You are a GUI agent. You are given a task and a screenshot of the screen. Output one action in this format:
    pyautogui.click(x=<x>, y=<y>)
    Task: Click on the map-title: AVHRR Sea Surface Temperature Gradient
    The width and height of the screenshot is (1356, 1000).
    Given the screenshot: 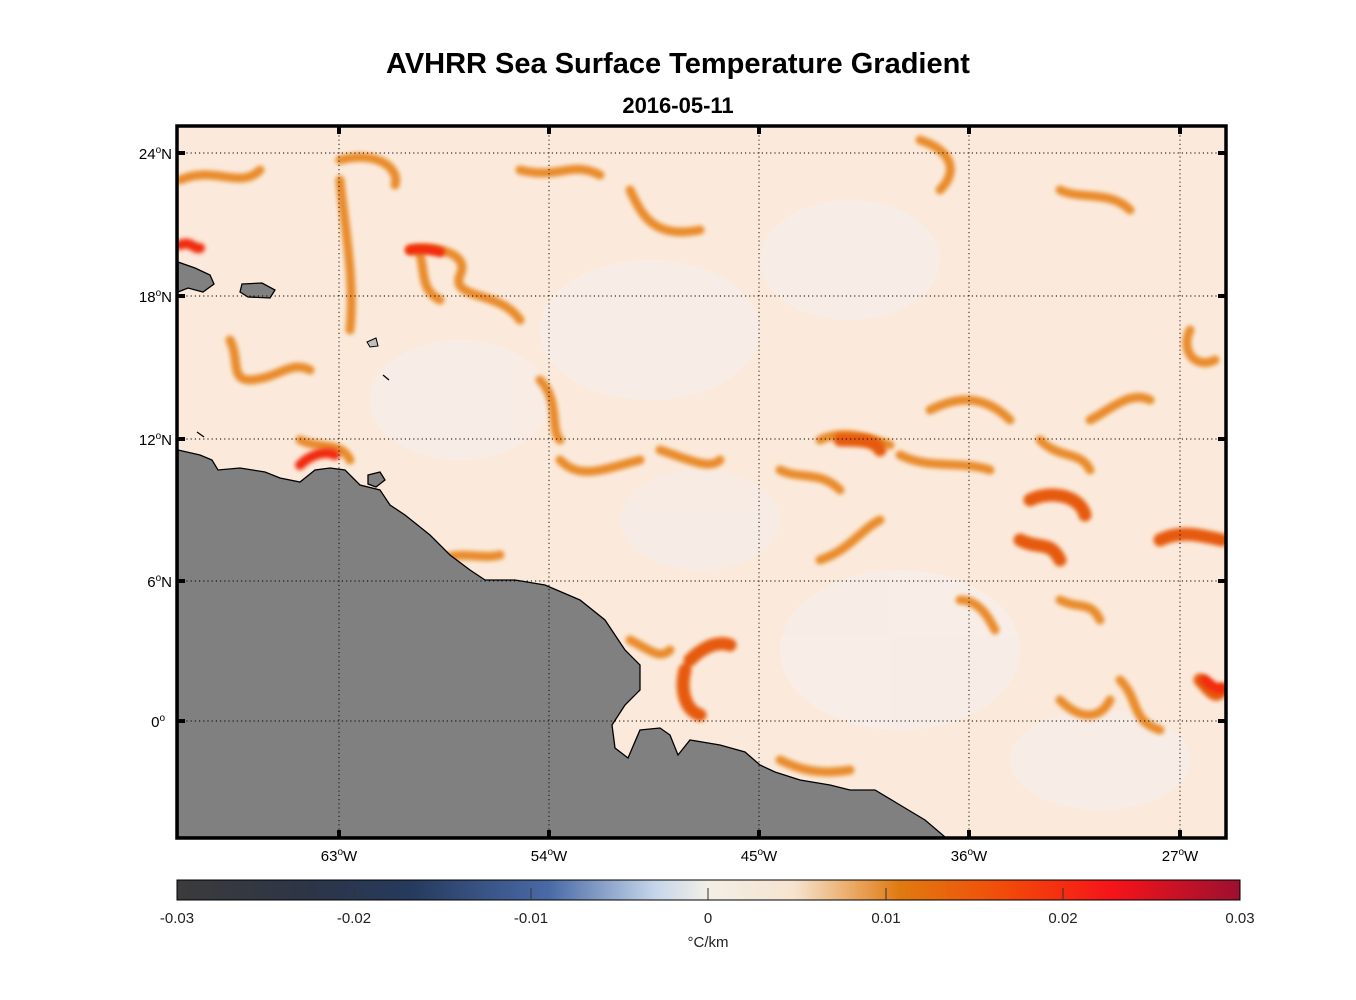 What is the action you would take?
    pyautogui.click(x=678, y=64)
    